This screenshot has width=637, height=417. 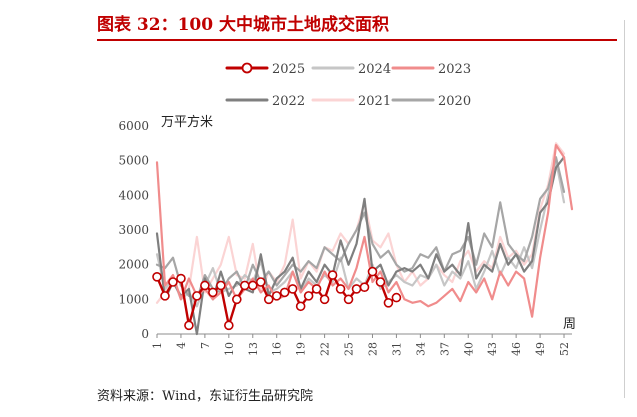 I want to click on x-tick-label: 16, so click(x=277, y=349).